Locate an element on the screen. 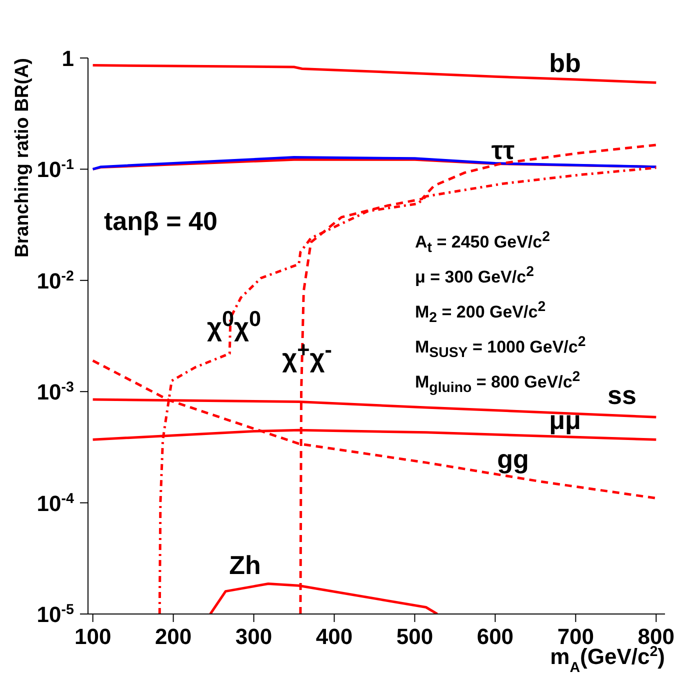 Image resolution: width=684 pixels, height=677 pixels. annotation: μ = 300 GeV/c$^{2}$ is located at coordinates (474, 275).